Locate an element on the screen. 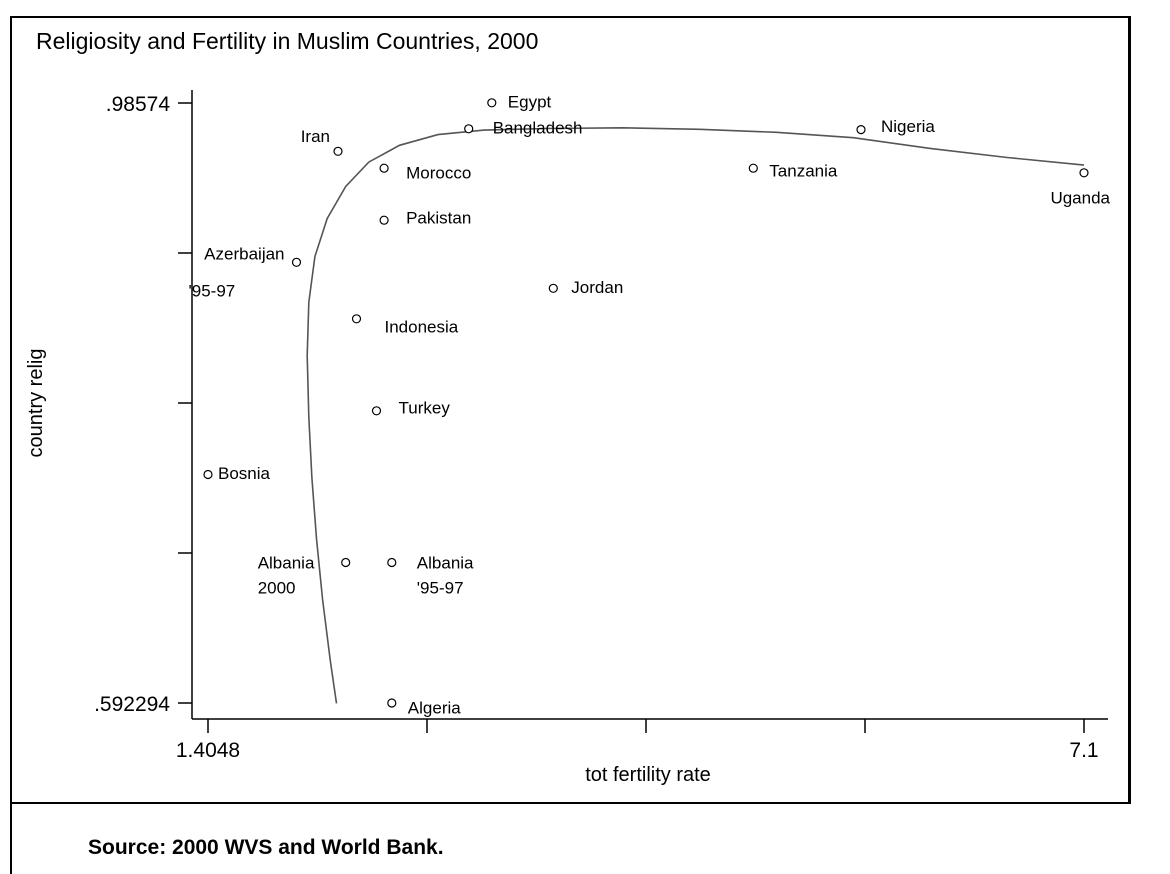 This screenshot has height=874, width=1170. data-point-indonesia is located at coordinates (356, 319).